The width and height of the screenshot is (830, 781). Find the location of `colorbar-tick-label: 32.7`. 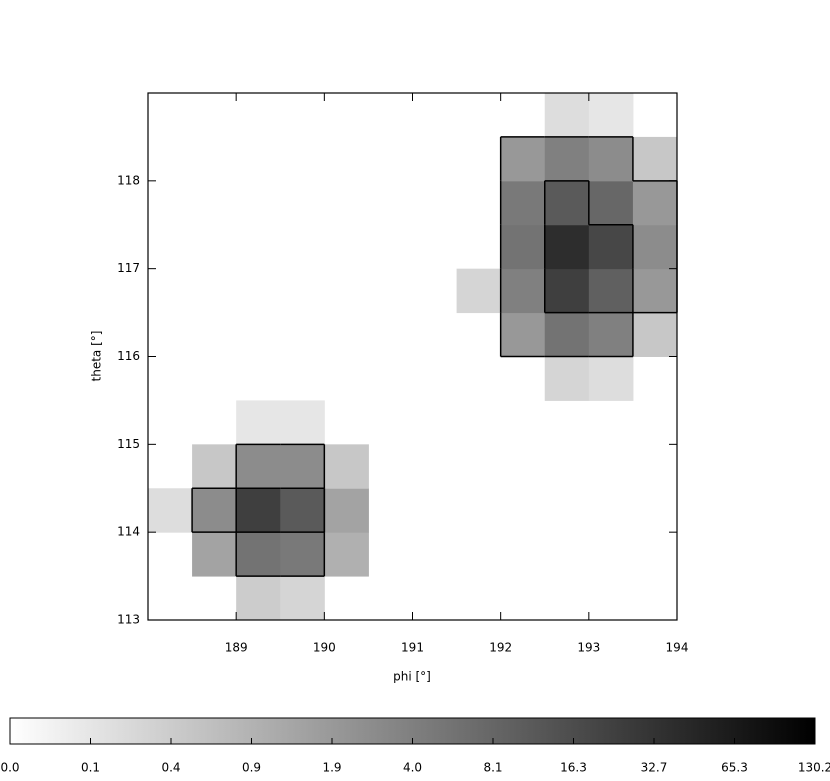

colorbar-tick-label: 32.7 is located at coordinates (654, 768).